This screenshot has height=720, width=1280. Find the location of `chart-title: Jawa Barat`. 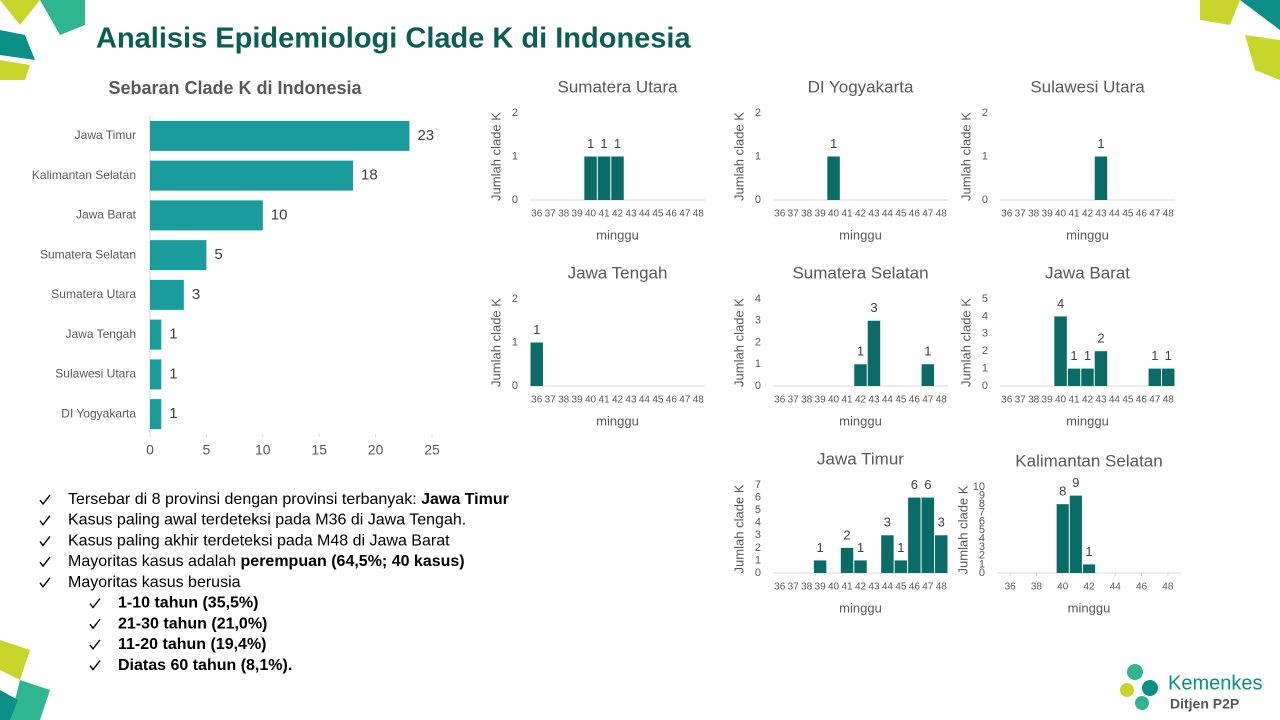

chart-title: Jawa Barat is located at coordinates (1087, 272).